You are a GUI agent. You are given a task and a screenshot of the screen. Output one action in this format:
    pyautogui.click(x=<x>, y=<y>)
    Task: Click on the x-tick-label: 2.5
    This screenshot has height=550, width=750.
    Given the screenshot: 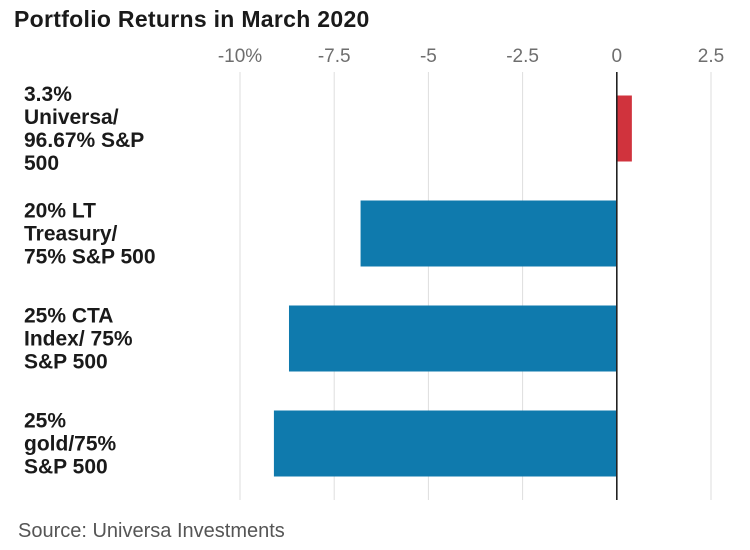 What is the action you would take?
    pyautogui.click(x=711, y=56)
    